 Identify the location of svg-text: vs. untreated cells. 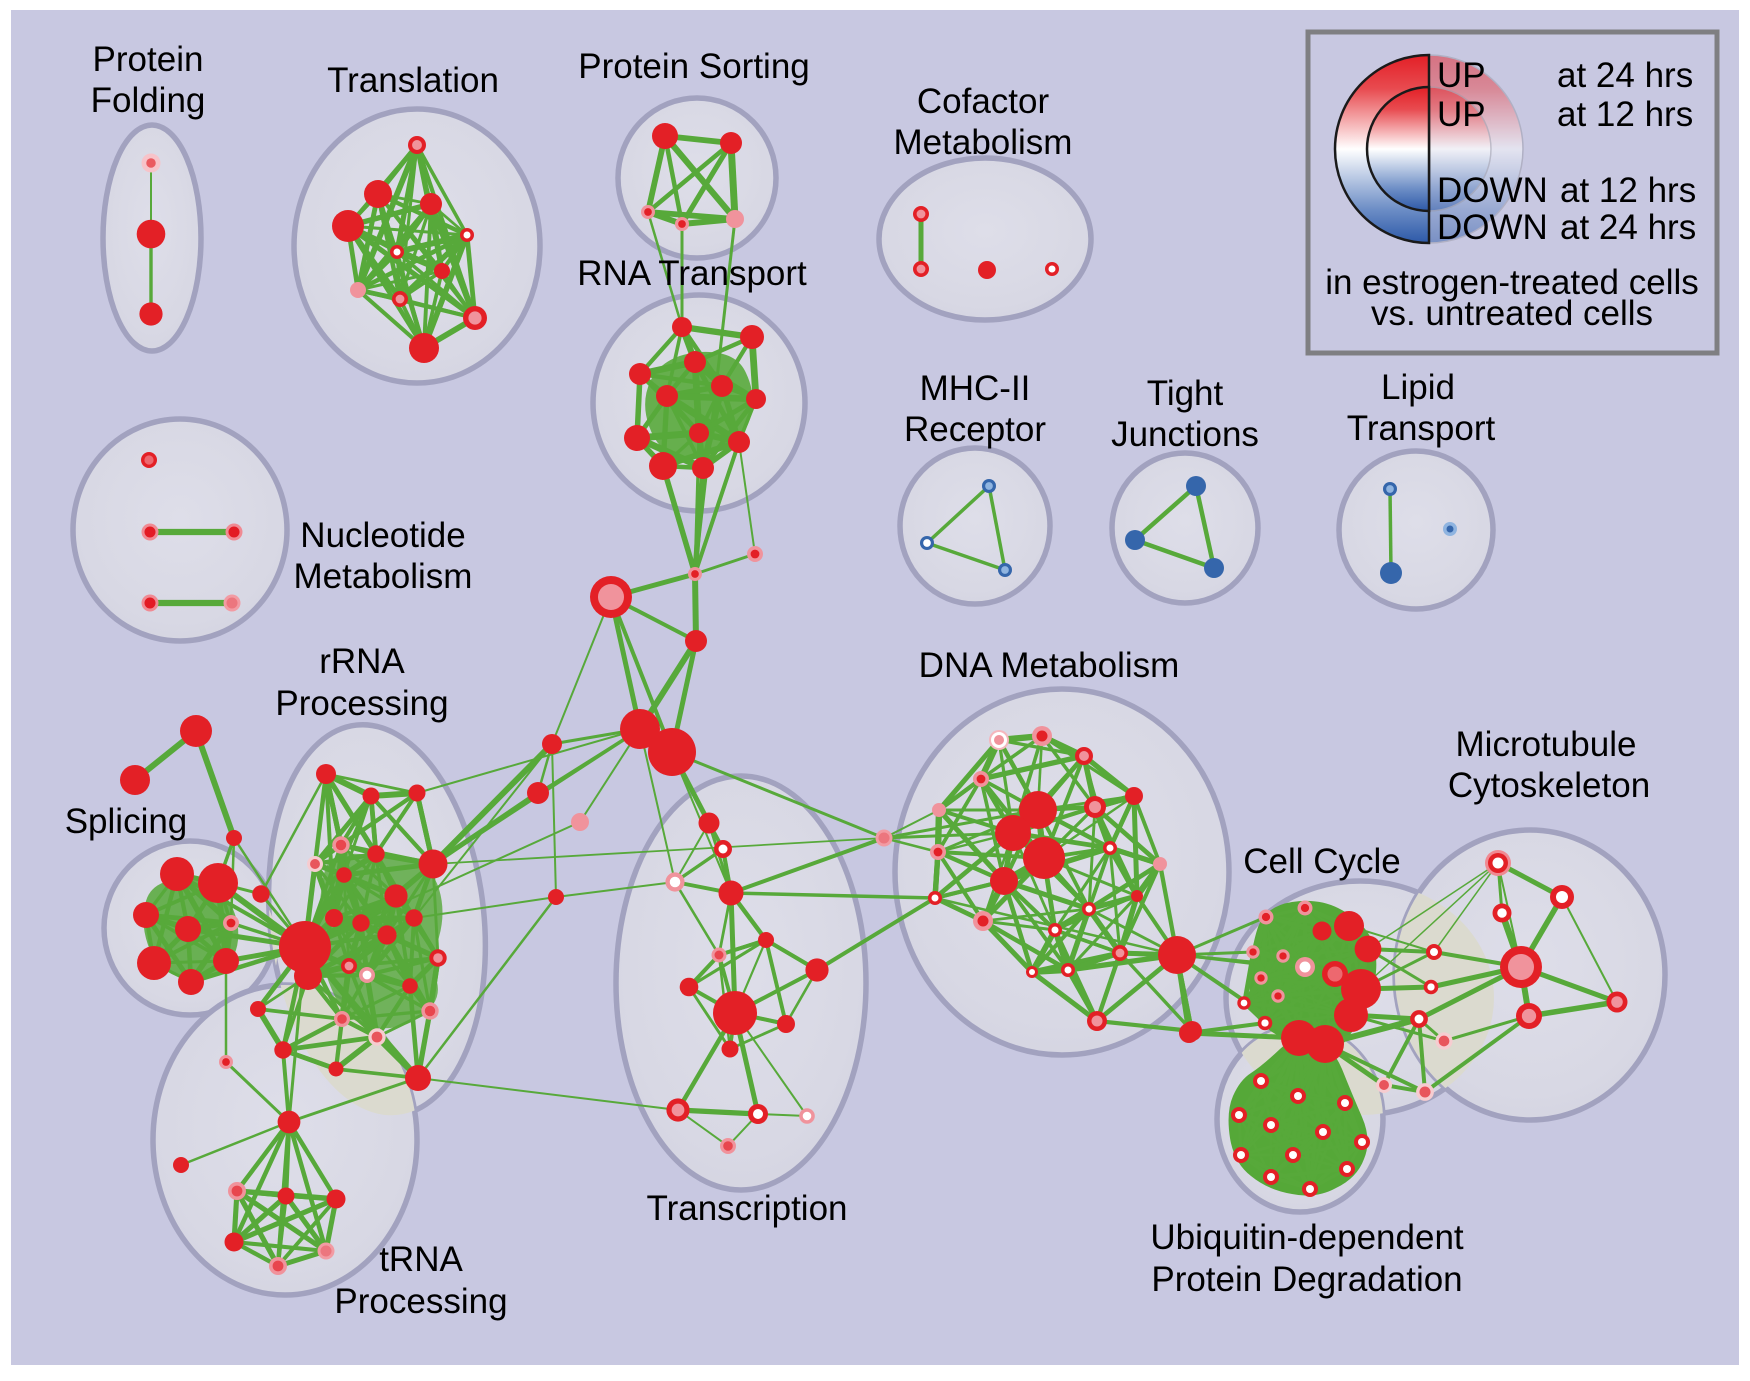
(1512, 313).